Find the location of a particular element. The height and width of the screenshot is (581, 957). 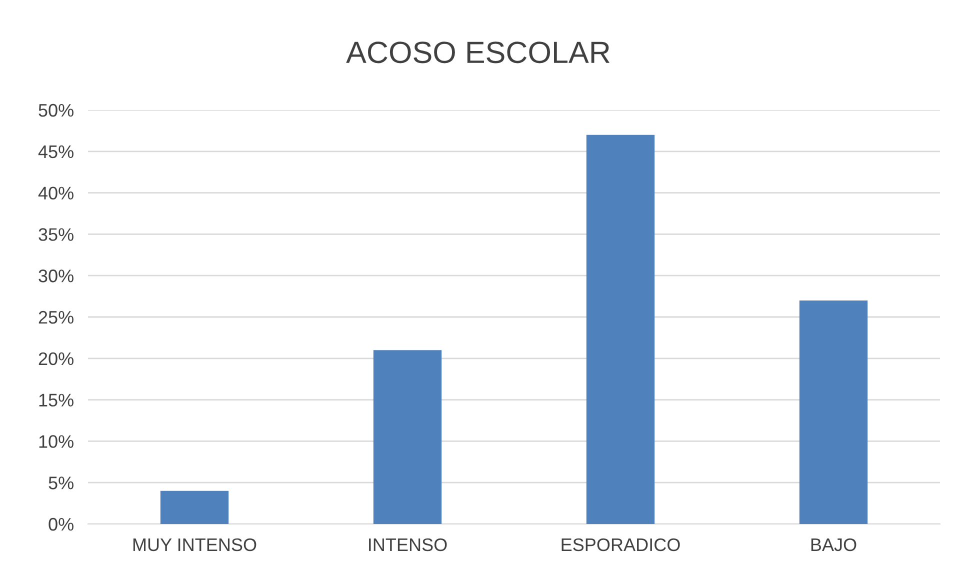

y-tick-label: 10% is located at coordinates (56, 441).